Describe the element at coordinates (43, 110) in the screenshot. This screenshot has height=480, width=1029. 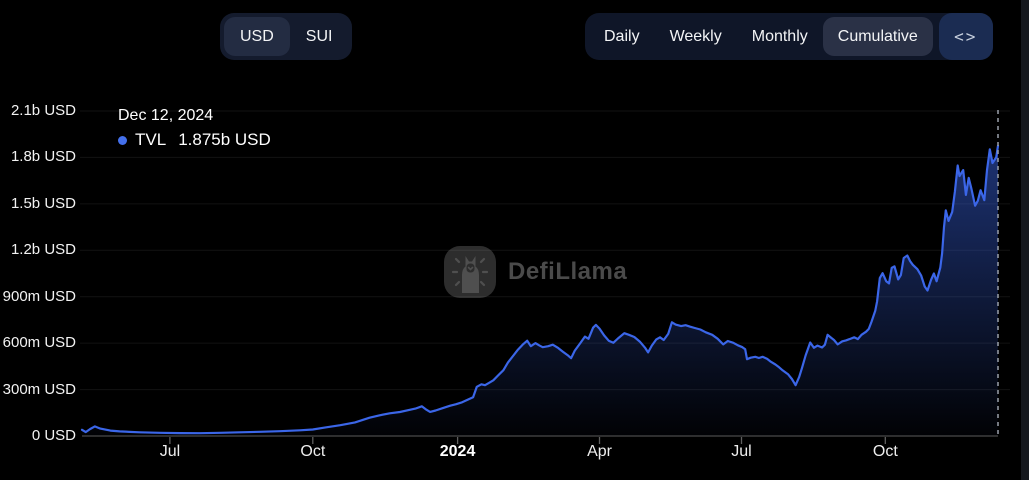
I see `y-axis-label: 2.1b USD` at that location.